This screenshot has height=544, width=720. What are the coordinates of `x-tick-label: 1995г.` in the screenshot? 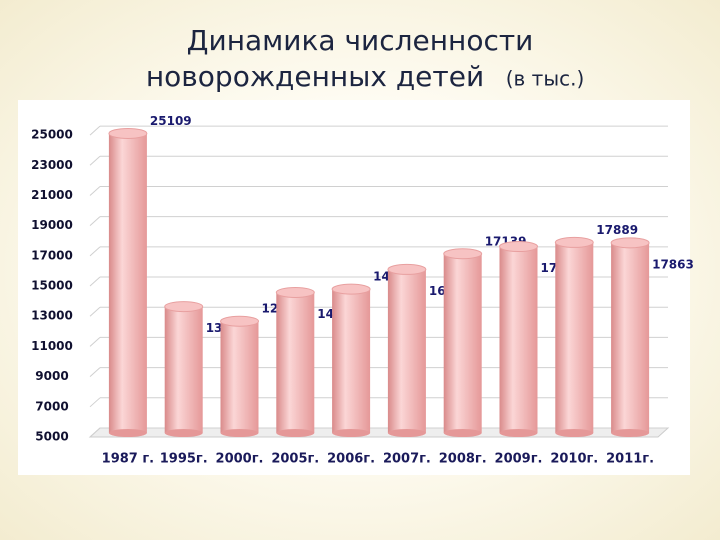 It's located at (184, 459).